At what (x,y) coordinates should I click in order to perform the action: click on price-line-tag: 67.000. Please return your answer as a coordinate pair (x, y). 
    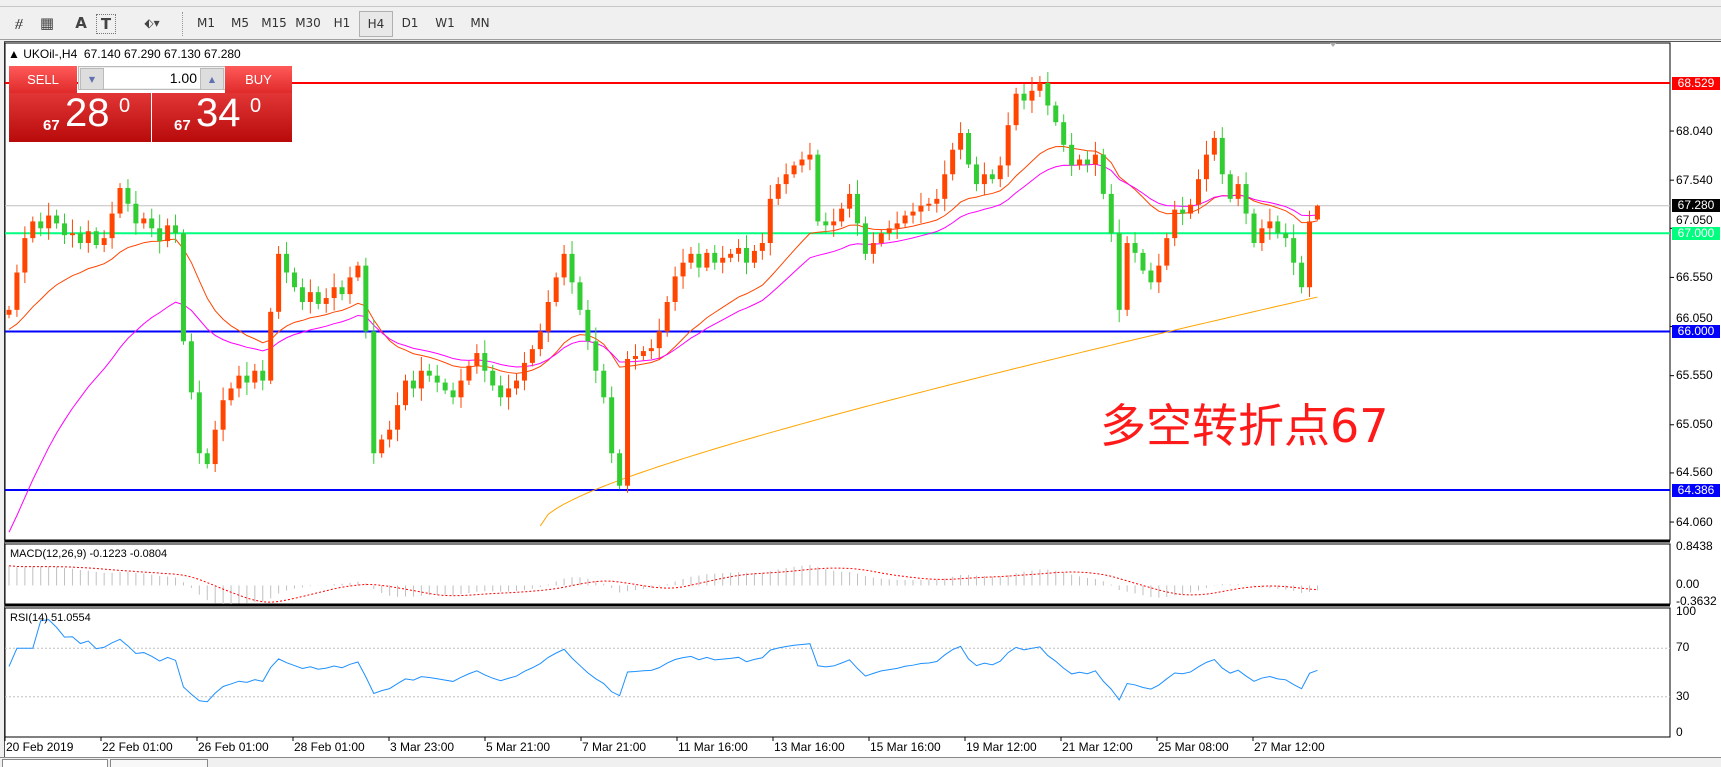
    Looking at the image, I should click on (1696, 233).